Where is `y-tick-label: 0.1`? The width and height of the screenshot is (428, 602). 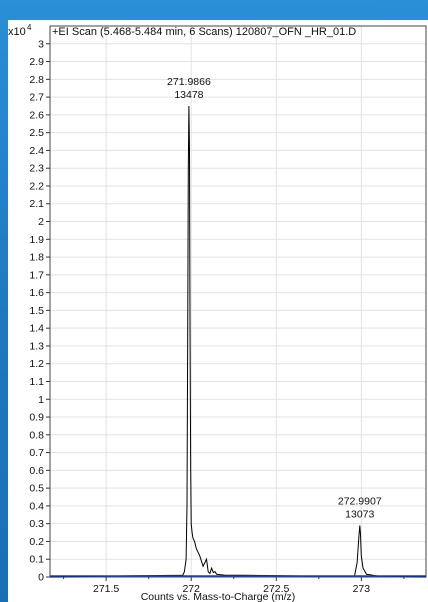
y-tick-label: 0.1 is located at coordinates (36, 560).